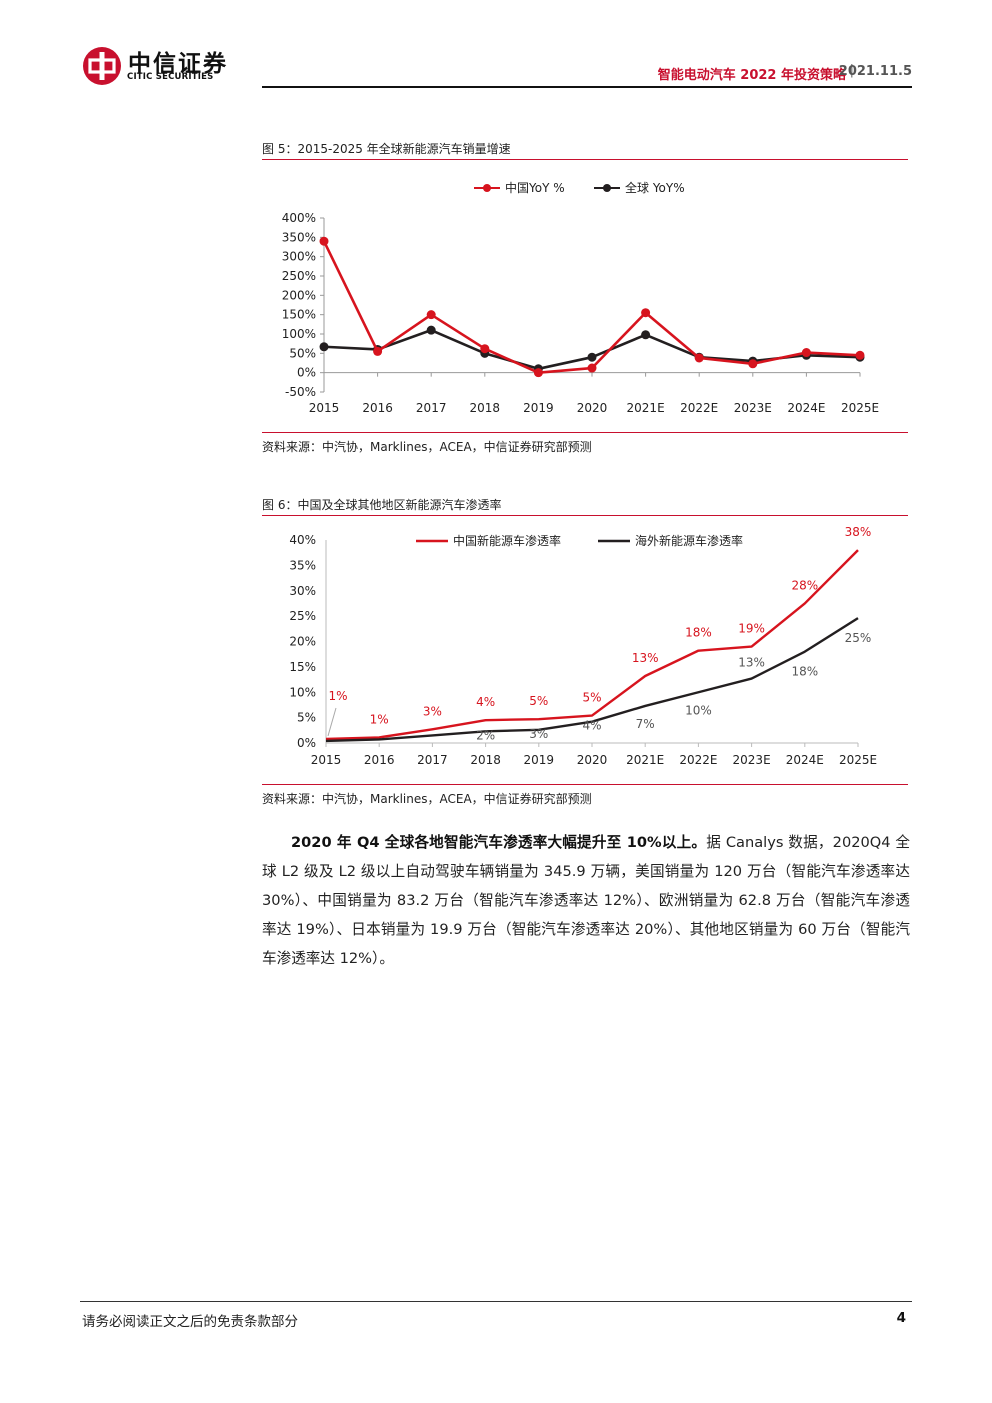 Image resolution: width=992 pixels, height=1403 pixels. I want to click on y-tick-label: 200%, so click(299, 295).